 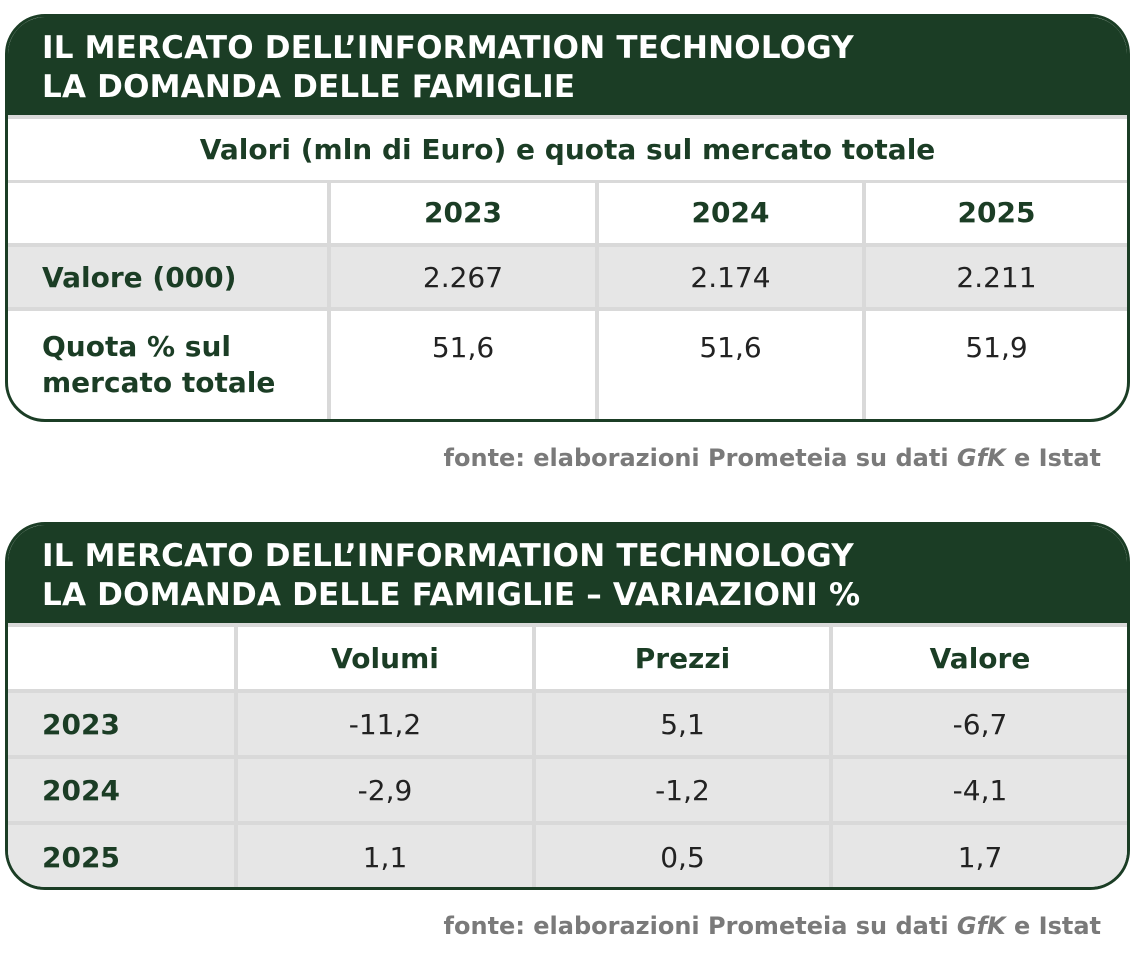 What do you see at coordinates (681, 789) in the screenshot?
I see `cell-value: -1,2` at bounding box center [681, 789].